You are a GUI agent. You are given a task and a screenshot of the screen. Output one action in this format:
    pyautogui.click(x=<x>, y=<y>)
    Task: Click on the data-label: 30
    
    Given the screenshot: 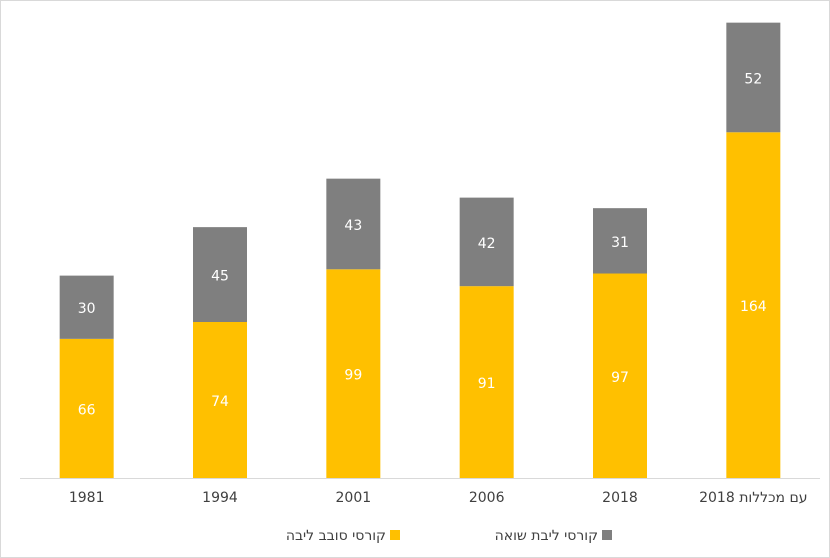 What is the action you would take?
    pyautogui.click(x=87, y=309)
    